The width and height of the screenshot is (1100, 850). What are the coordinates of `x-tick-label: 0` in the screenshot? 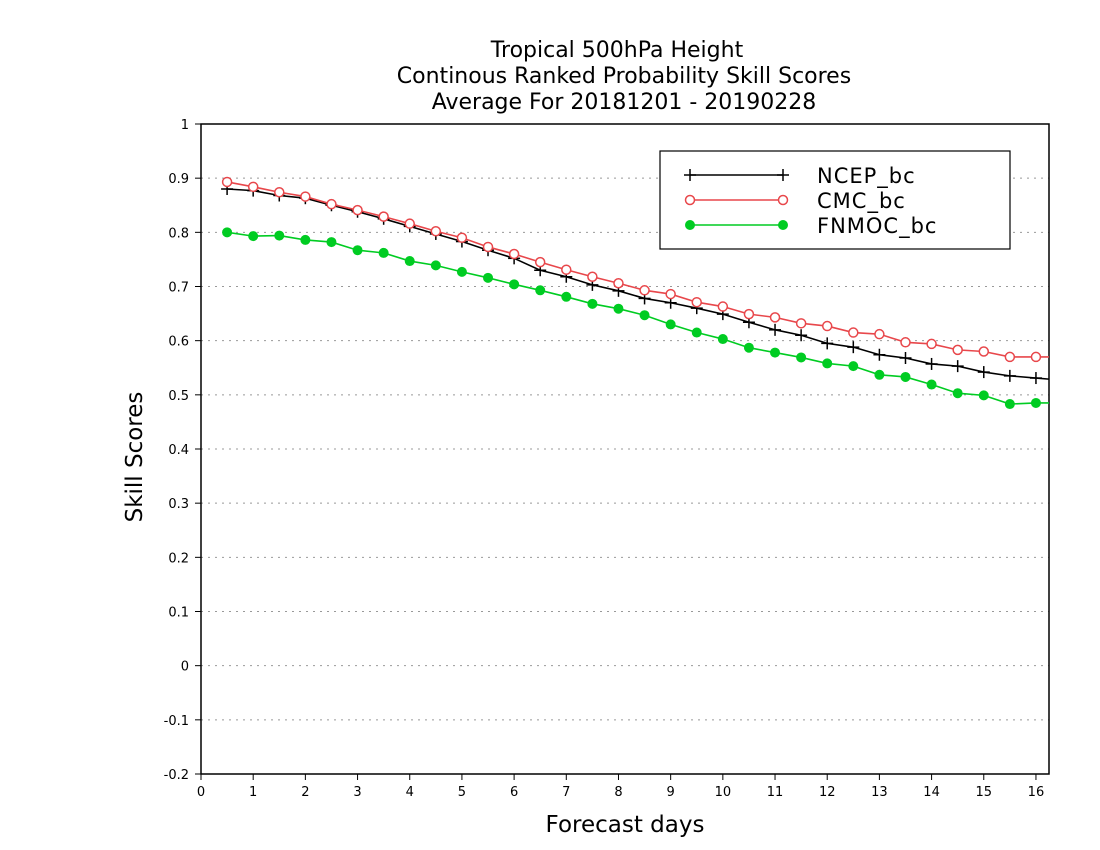 It's located at (201, 792).